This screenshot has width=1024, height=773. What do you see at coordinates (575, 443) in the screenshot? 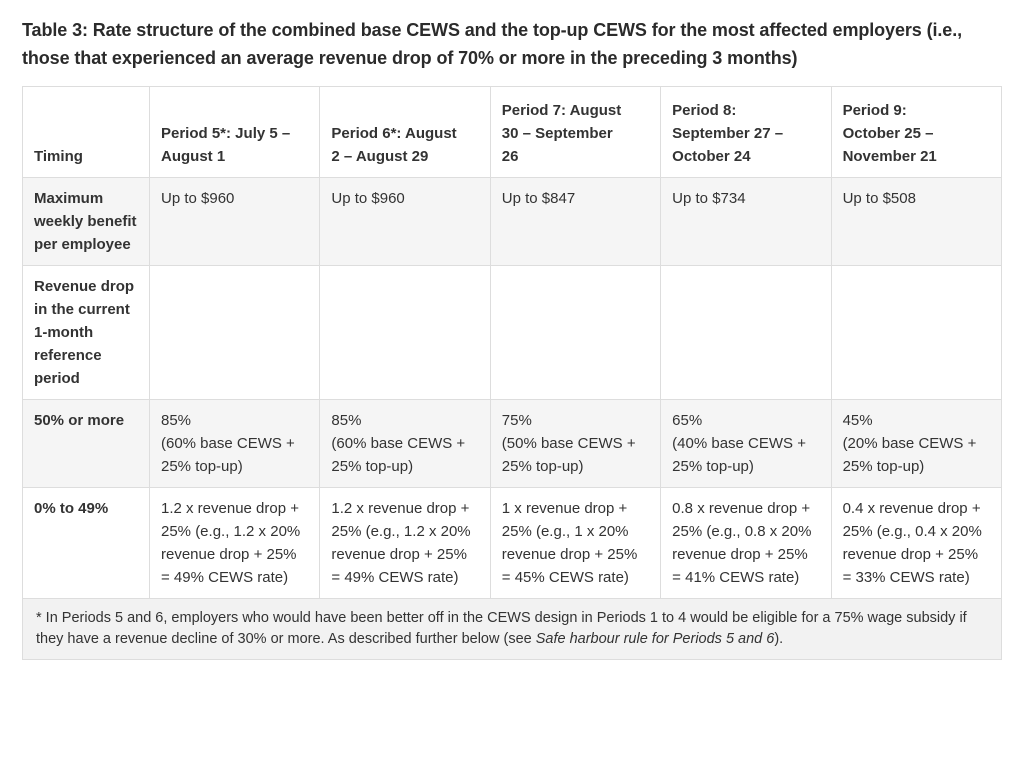
I see `table-cell: 75% (50% base CEWS + 25% top-up)` at bounding box center [575, 443].